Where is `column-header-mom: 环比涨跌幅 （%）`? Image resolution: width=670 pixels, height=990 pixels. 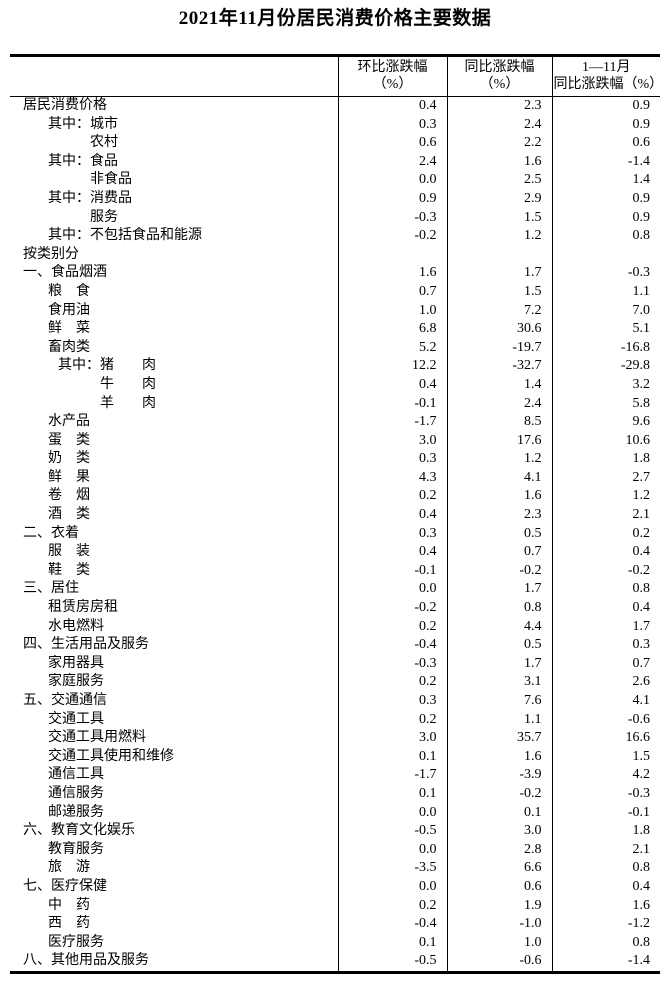 column-header-mom: 环比涨跌幅 （%） is located at coordinates (392, 77).